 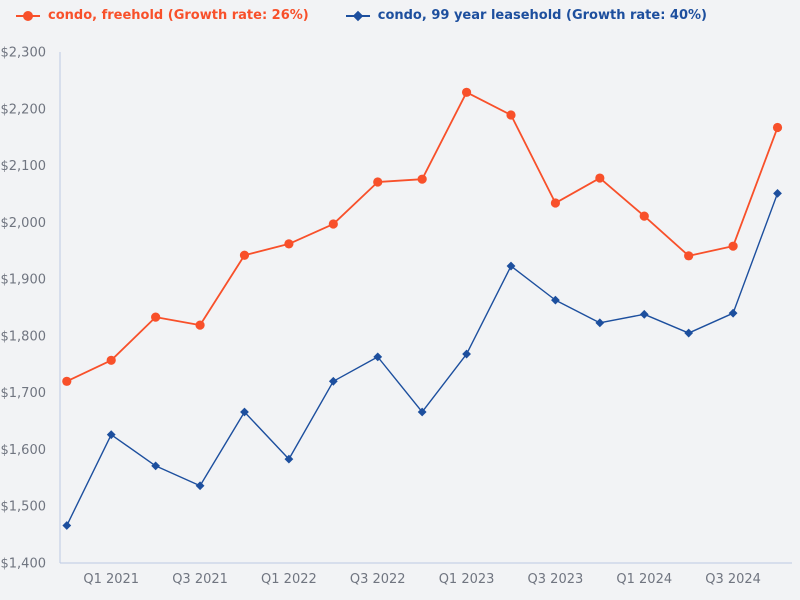 I want to click on x-tick-label: Q3 2022, so click(x=378, y=579).